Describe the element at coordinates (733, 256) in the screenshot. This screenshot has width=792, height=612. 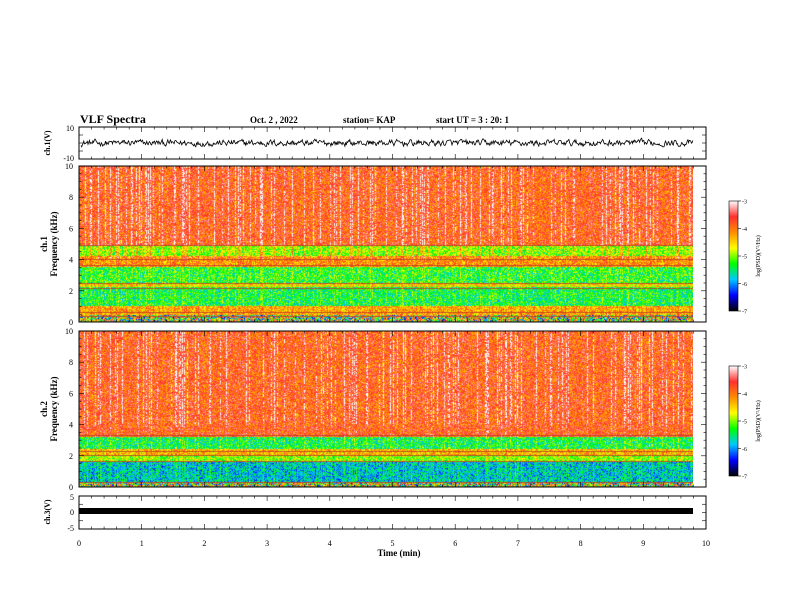
I see `ch1-colorbar` at that location.